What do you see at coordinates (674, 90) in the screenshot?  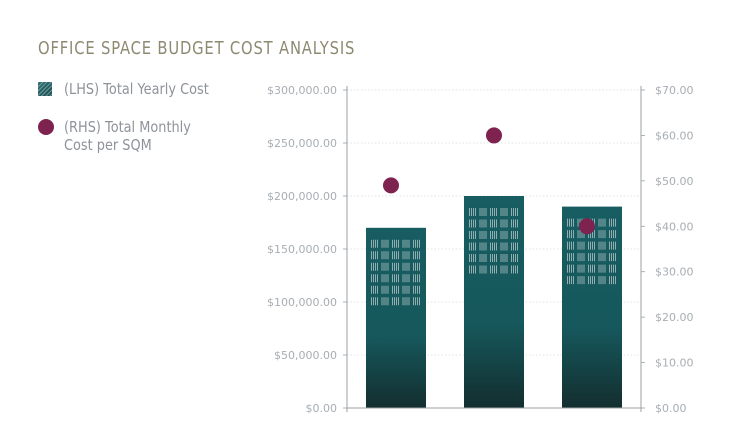 I see `right-tick-label: $70.00` at bounding box center [674, 90].